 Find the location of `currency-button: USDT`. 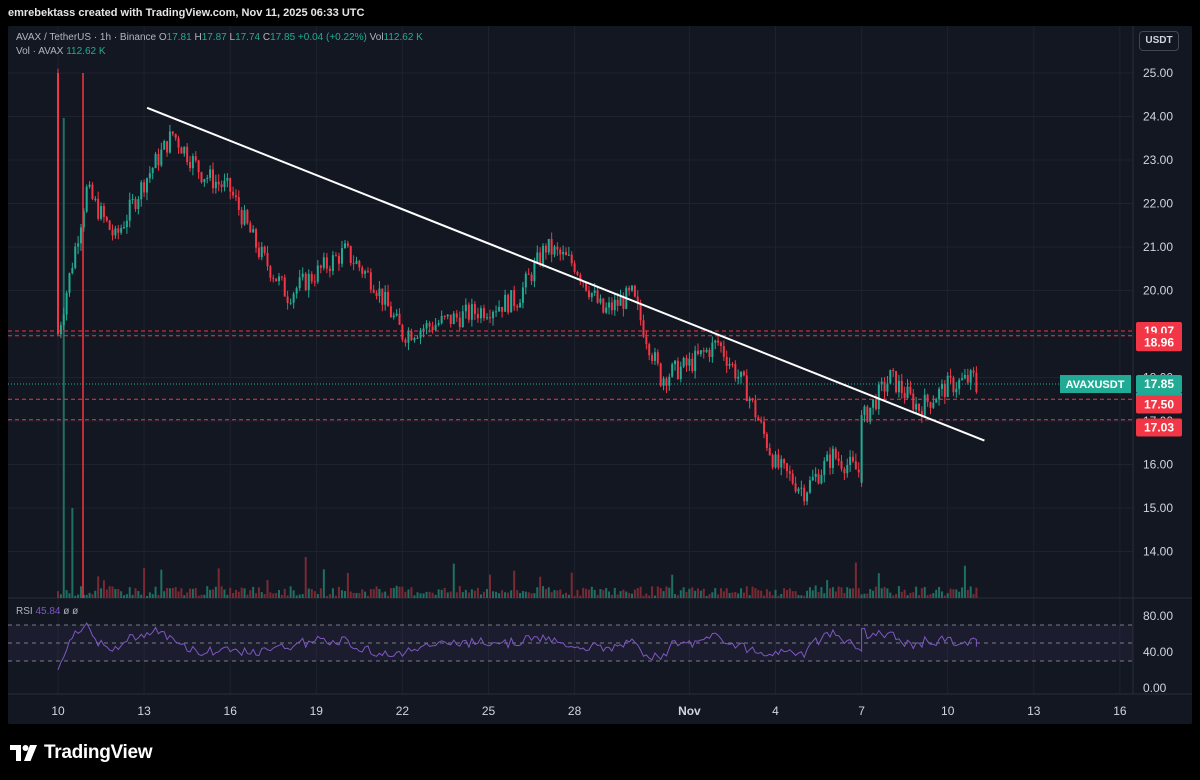

currency-button: USDT is located at coordinates (1159, 41).